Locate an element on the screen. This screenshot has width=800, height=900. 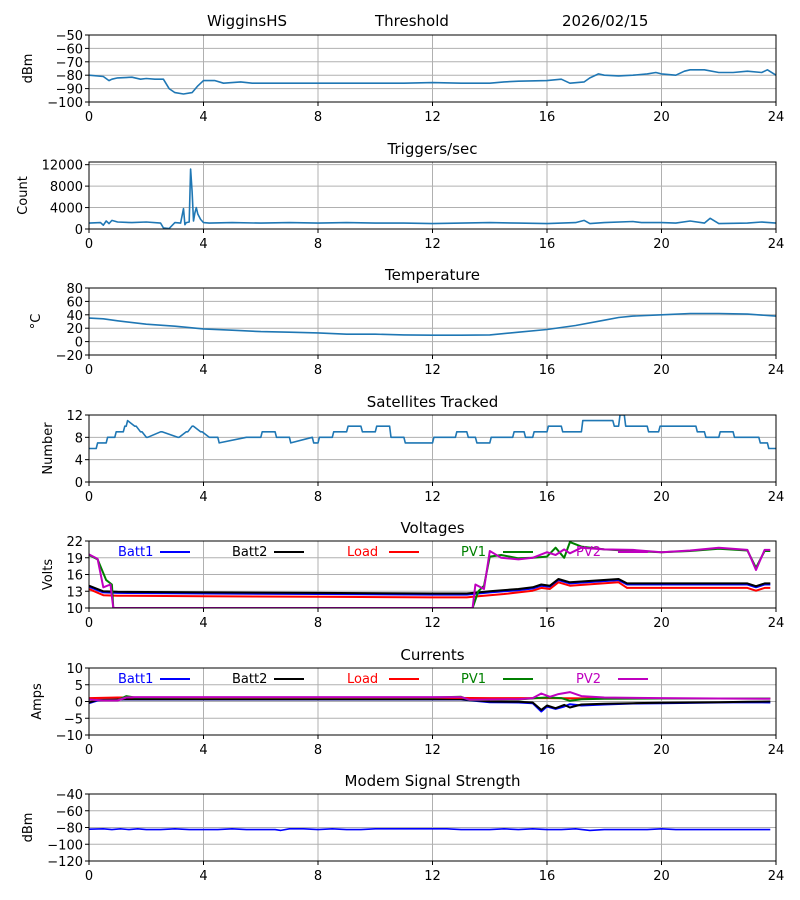
y-tick-label: 4 is located at coordinates (79, 461).